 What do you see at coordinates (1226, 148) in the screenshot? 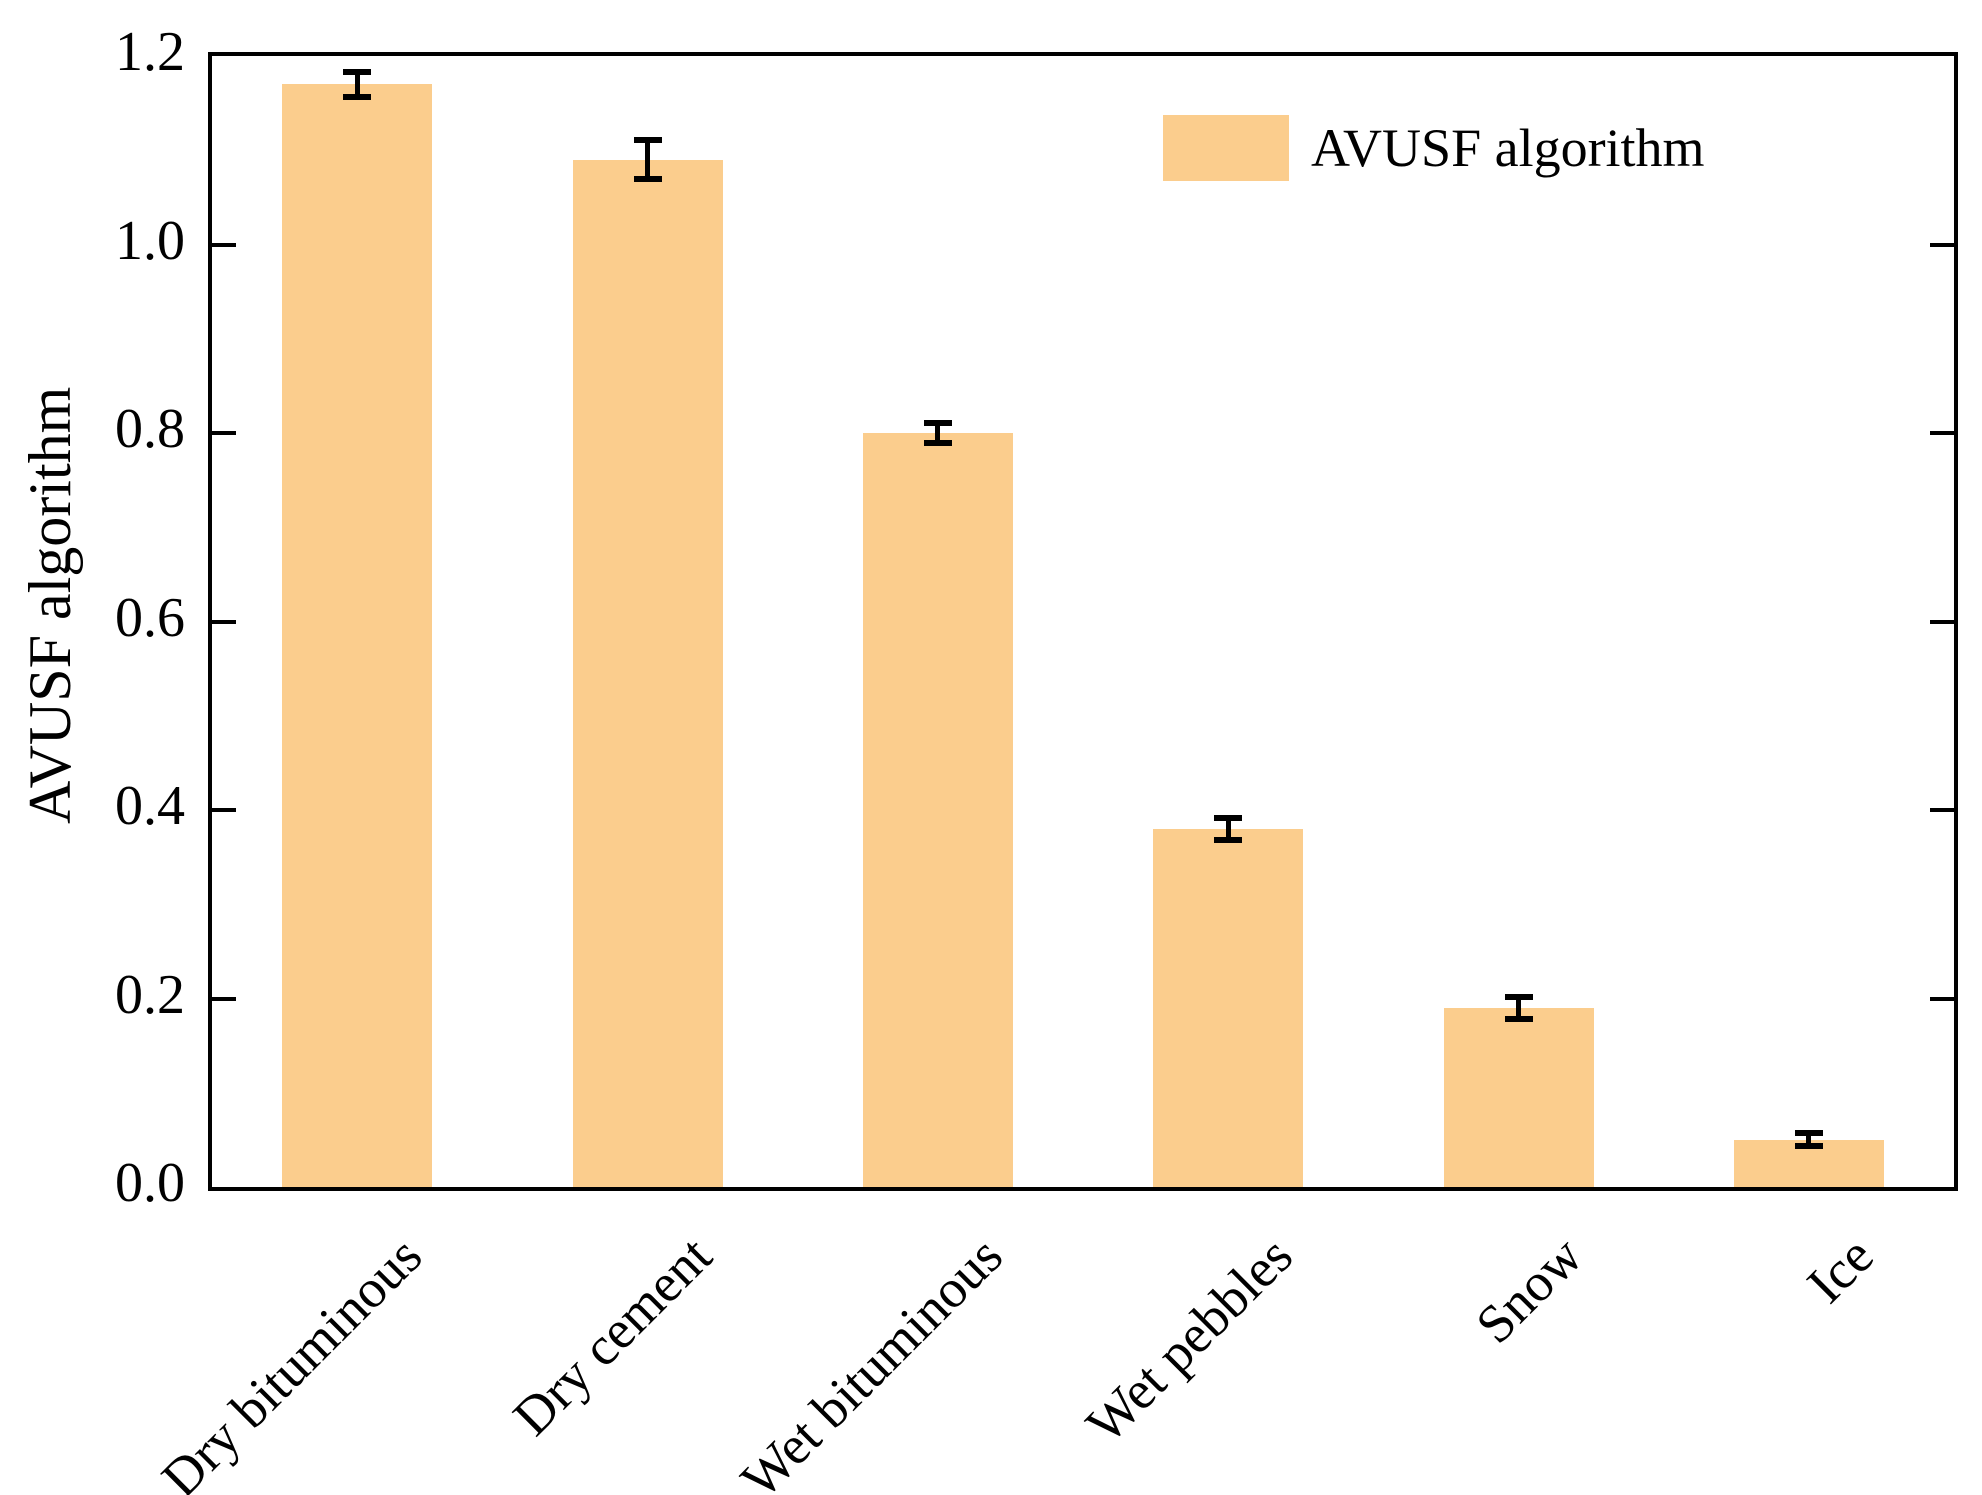
I see `legend-swatch` at bounding box center [1226, 148].